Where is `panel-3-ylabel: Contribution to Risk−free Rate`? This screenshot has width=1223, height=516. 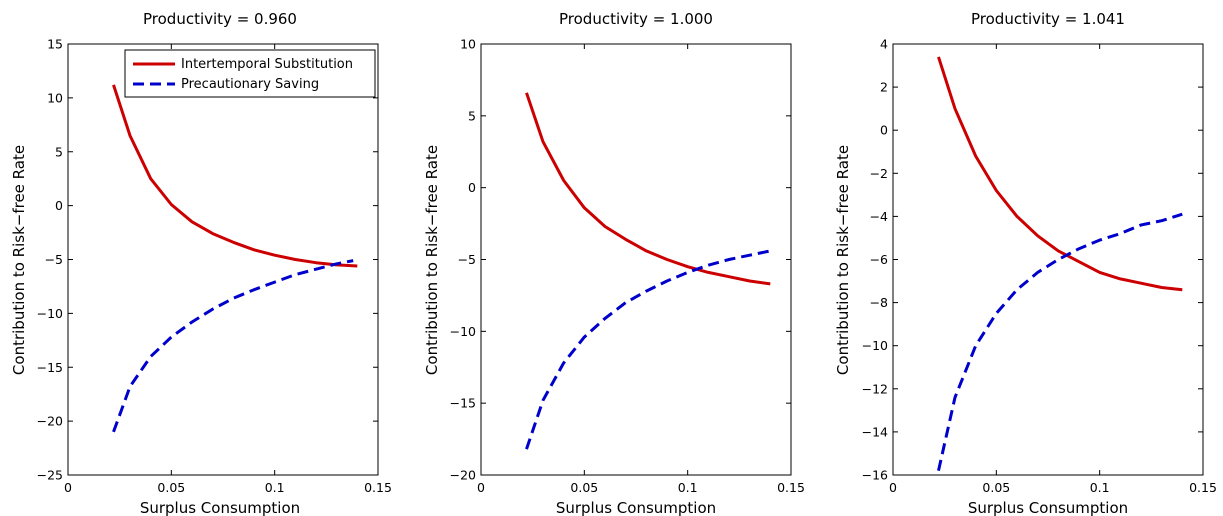 panel-3-ylabel: Contribution to Risk−free Rate is located at coordinates (843, 260).